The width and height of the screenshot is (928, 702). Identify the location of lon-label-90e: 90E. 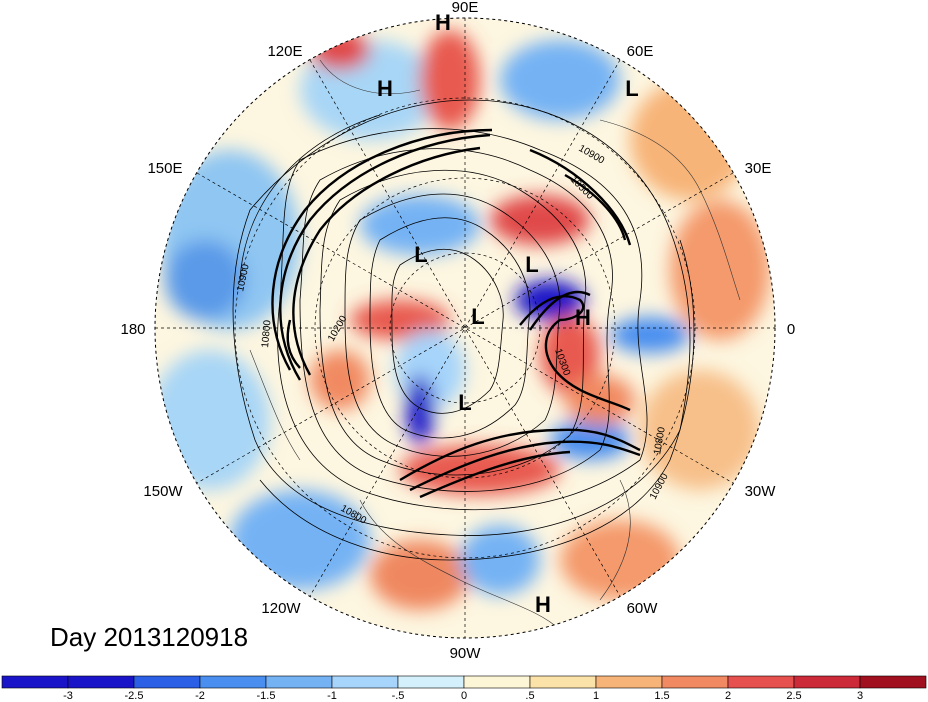
(465, 8).